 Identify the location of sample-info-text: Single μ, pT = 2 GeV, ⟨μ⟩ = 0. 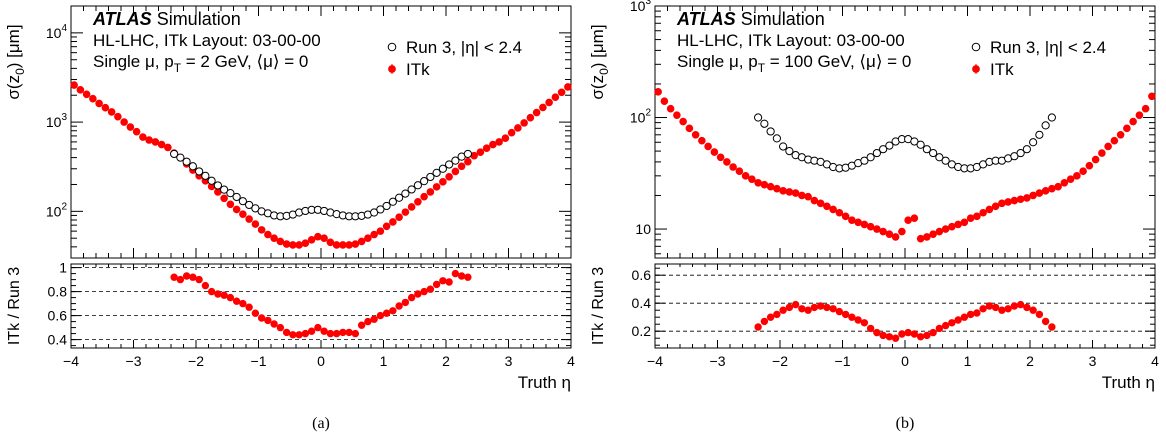
(200, 63).